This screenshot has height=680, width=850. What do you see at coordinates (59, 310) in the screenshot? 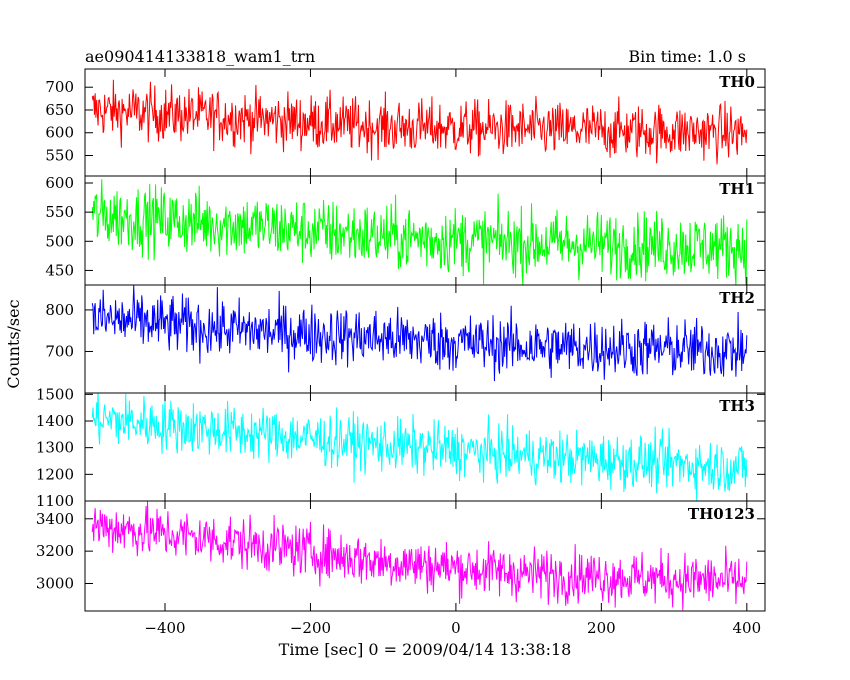
I see `y-tick-label: 800` at bounding box center [59, 310].